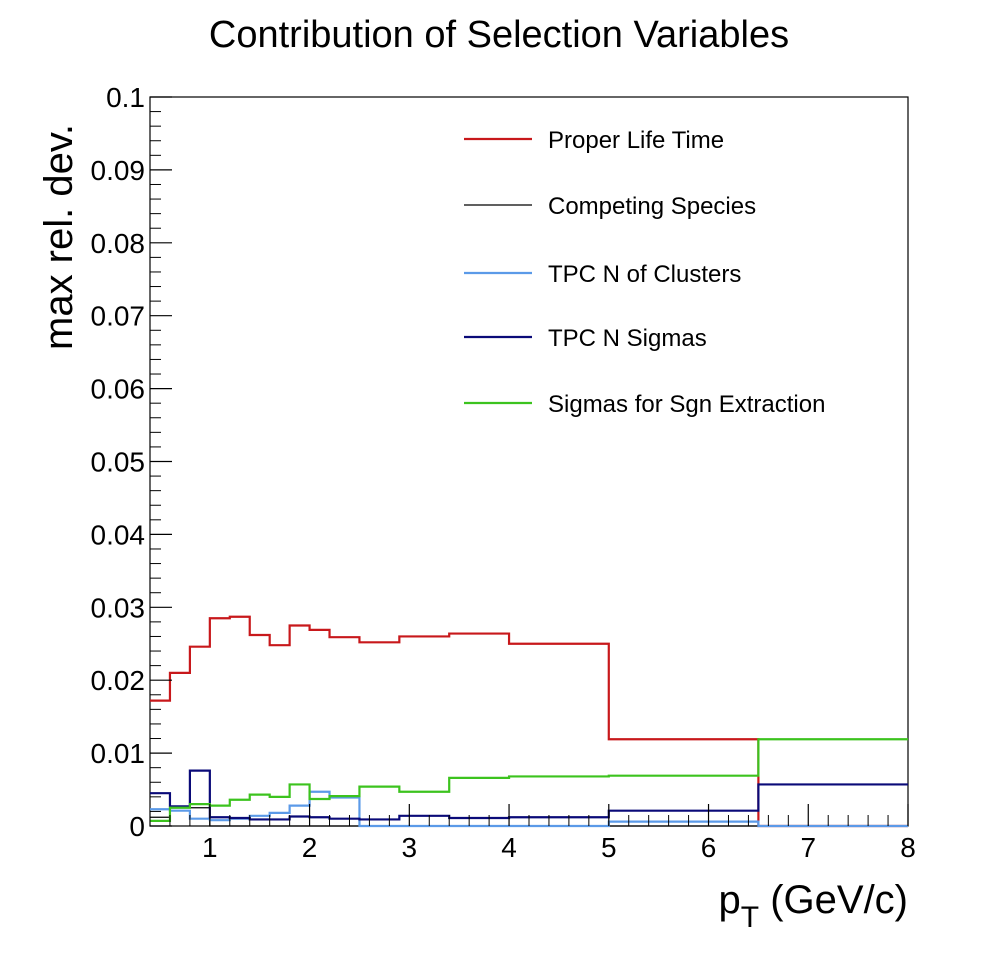 Image resolution: width=998 pixels, height=973 pixels. What do you see at coordinates (750, 917) in the screenshot?
I see `x-axis-title-subscript: T` at bounding box center [750, 917].